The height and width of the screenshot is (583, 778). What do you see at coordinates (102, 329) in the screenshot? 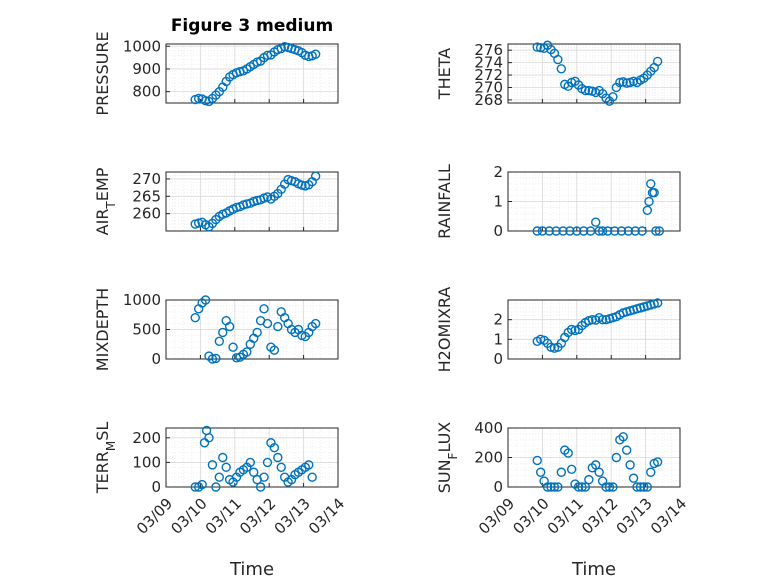
I see `y-axis-label-mixdepth: MIXDEPTH` at bounding box center [102, 329].